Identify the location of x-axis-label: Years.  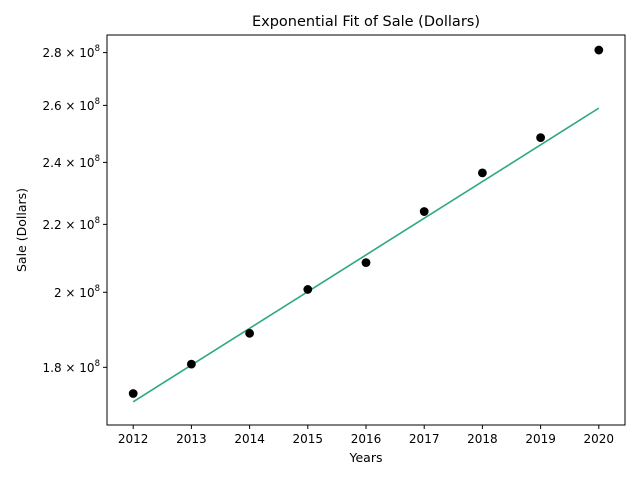
(366, 457).